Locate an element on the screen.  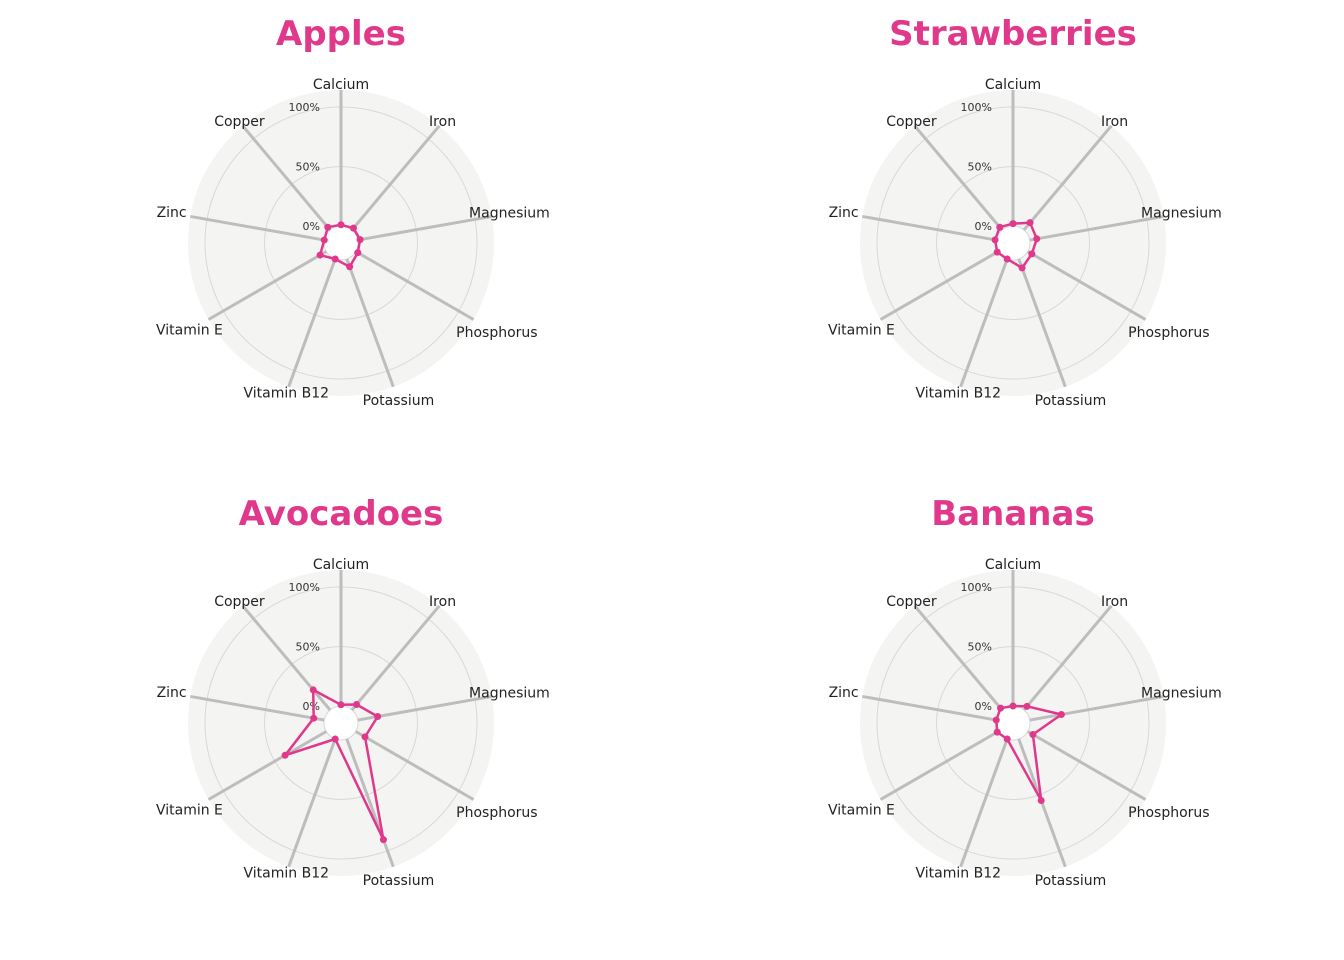
chart-title: Avocadoes is located at coordinates (341, 514).